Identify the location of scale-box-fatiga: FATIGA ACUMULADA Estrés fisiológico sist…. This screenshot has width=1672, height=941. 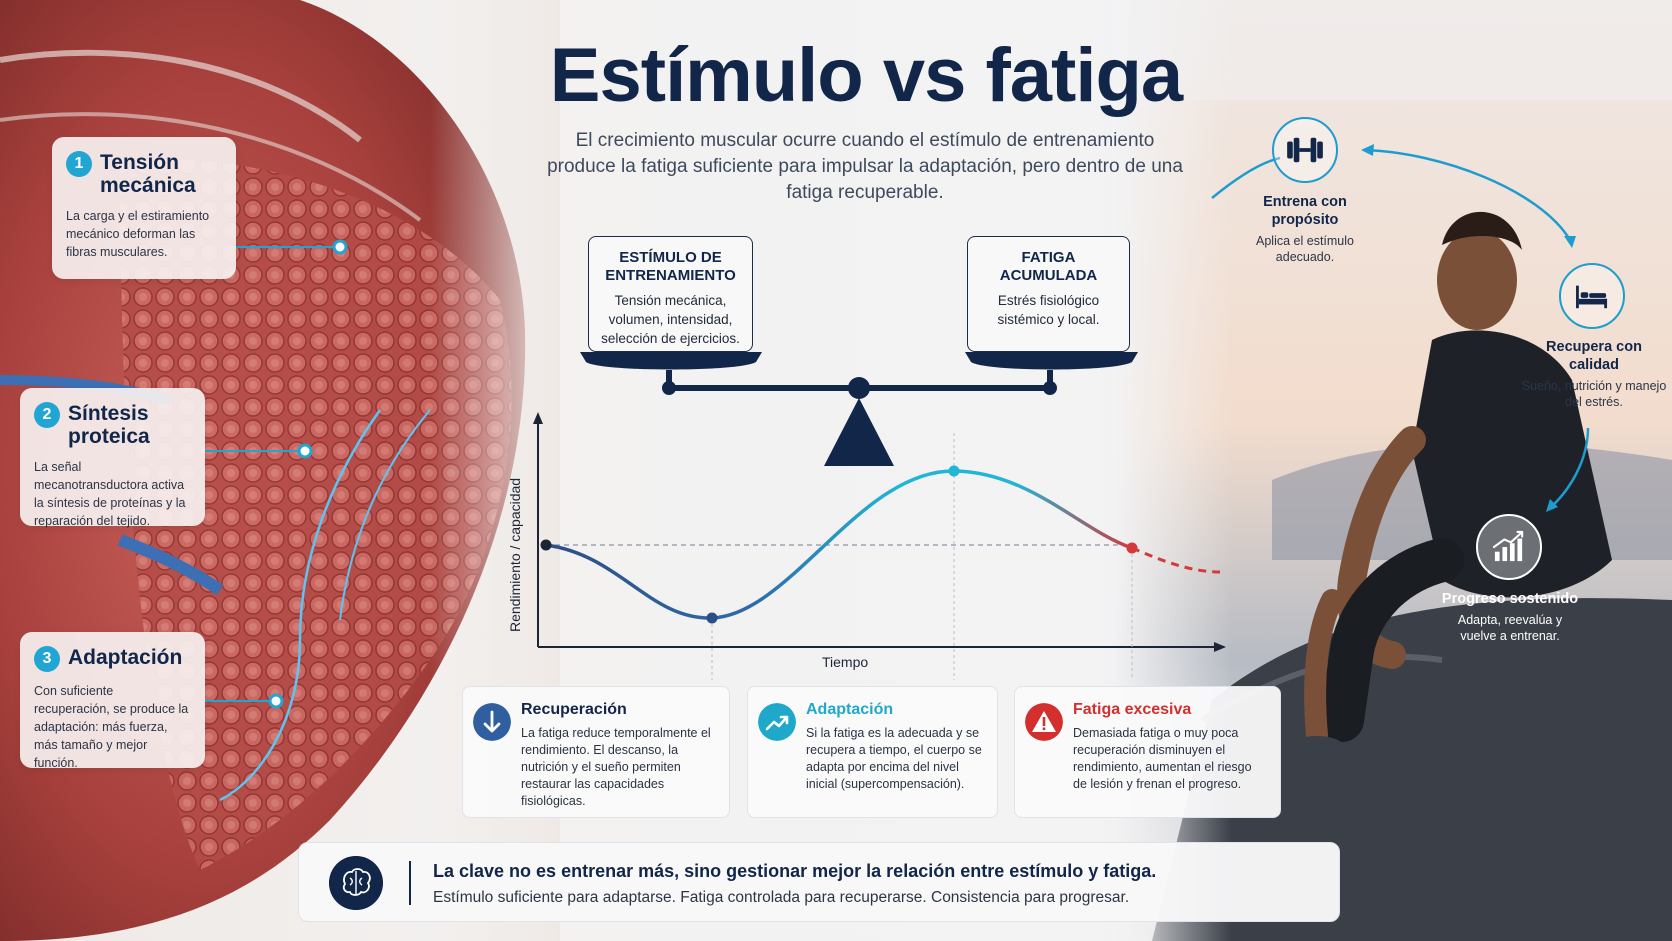
(1048, 294).